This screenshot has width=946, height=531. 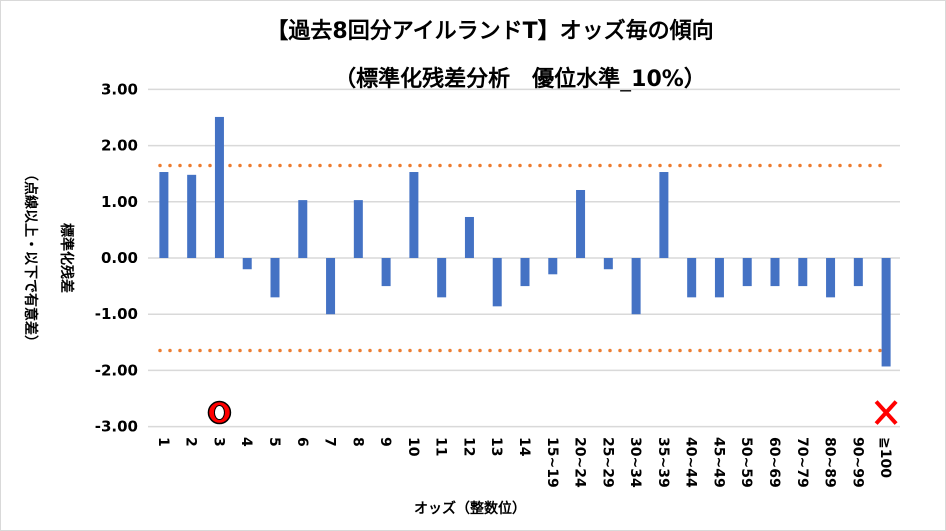 I want to click on y-tick-label: 2.00, so click(x=119, y=146).